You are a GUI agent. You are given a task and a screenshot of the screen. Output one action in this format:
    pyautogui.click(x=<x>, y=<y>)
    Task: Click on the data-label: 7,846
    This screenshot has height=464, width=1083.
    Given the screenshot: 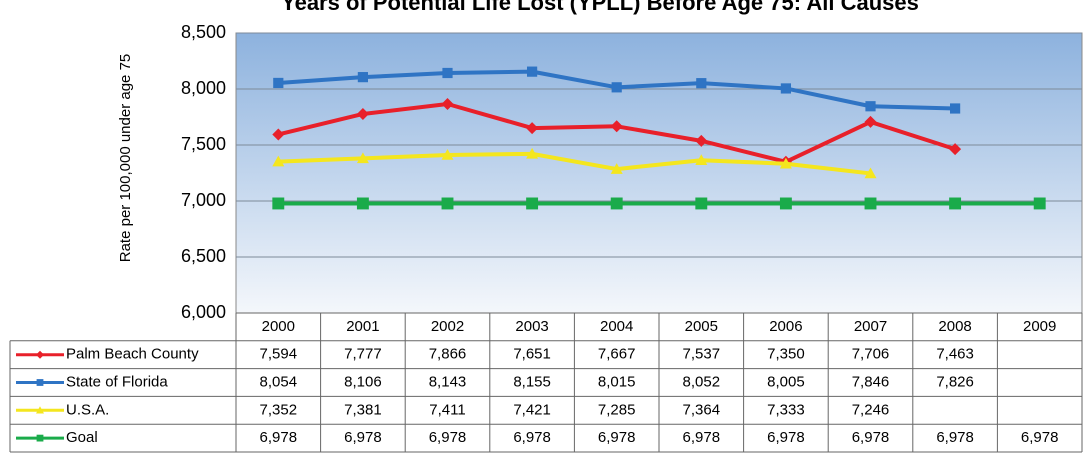 What is the action you would take?
    pyautogui.click(x=871, y=381)
    